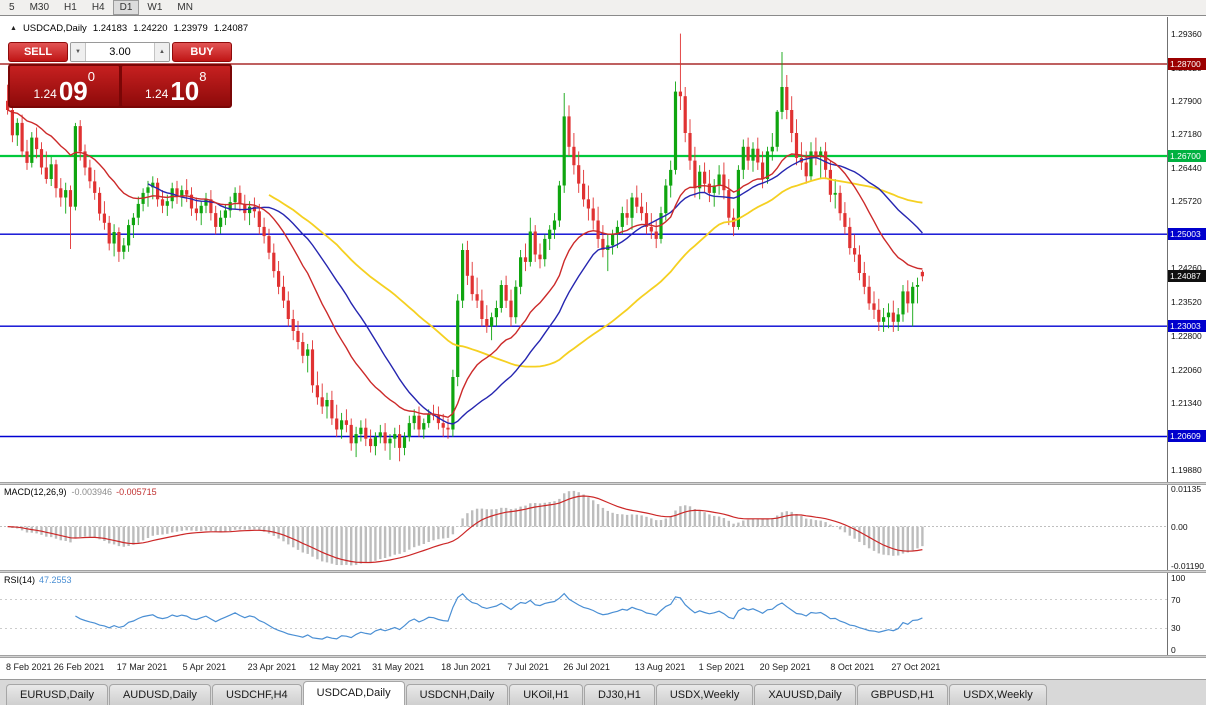  Describe the element at coordinates (204, 667) in the screenshot. I see `date-tick-label: 5 Apr 2021` at that location.